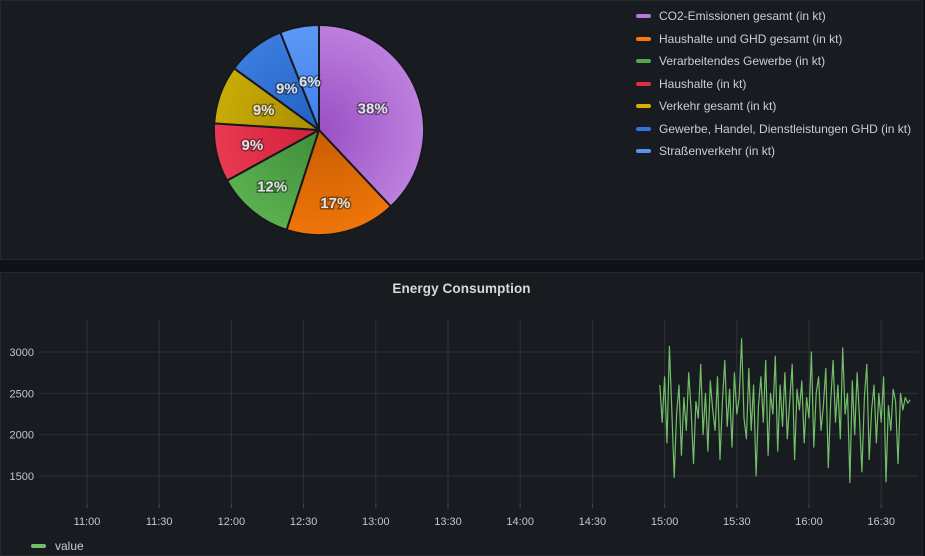 The width and height of the screenshot is (925, 556). What do you see at coordinates (335, 203) in the screenshot?
I see `pie-slice-percent: 17%` at bounding box center [335, 203].